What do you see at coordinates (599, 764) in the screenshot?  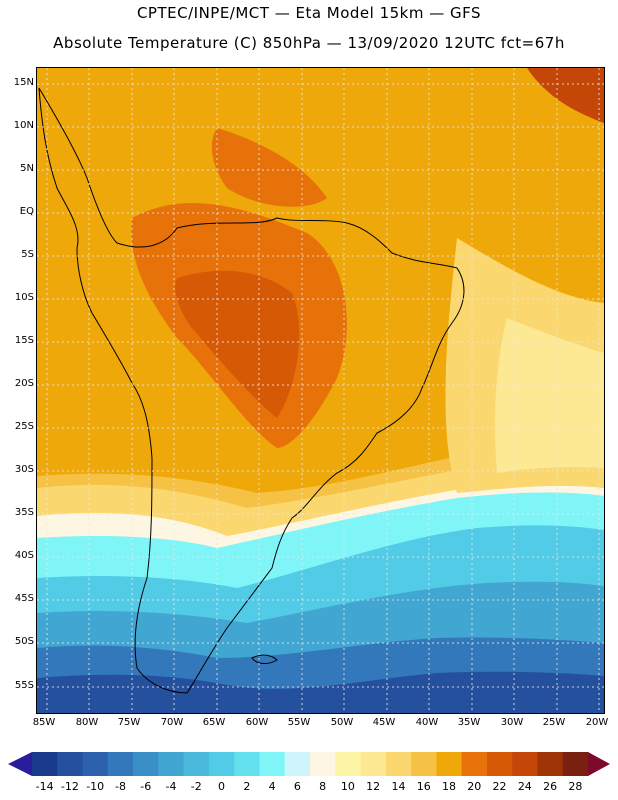 I see `colorbar-arrow-high` at bounding box center [599, 764].